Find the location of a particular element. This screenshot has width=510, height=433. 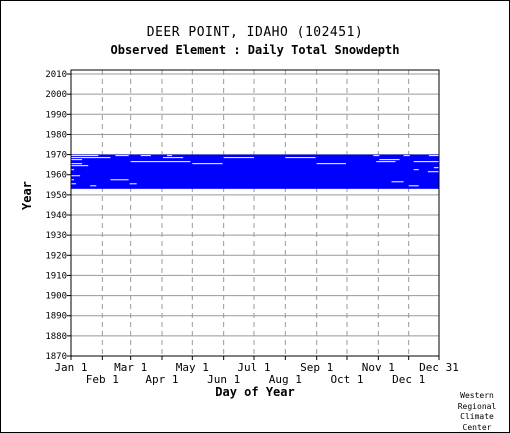

data-layer is located at coordinates (255, 171).